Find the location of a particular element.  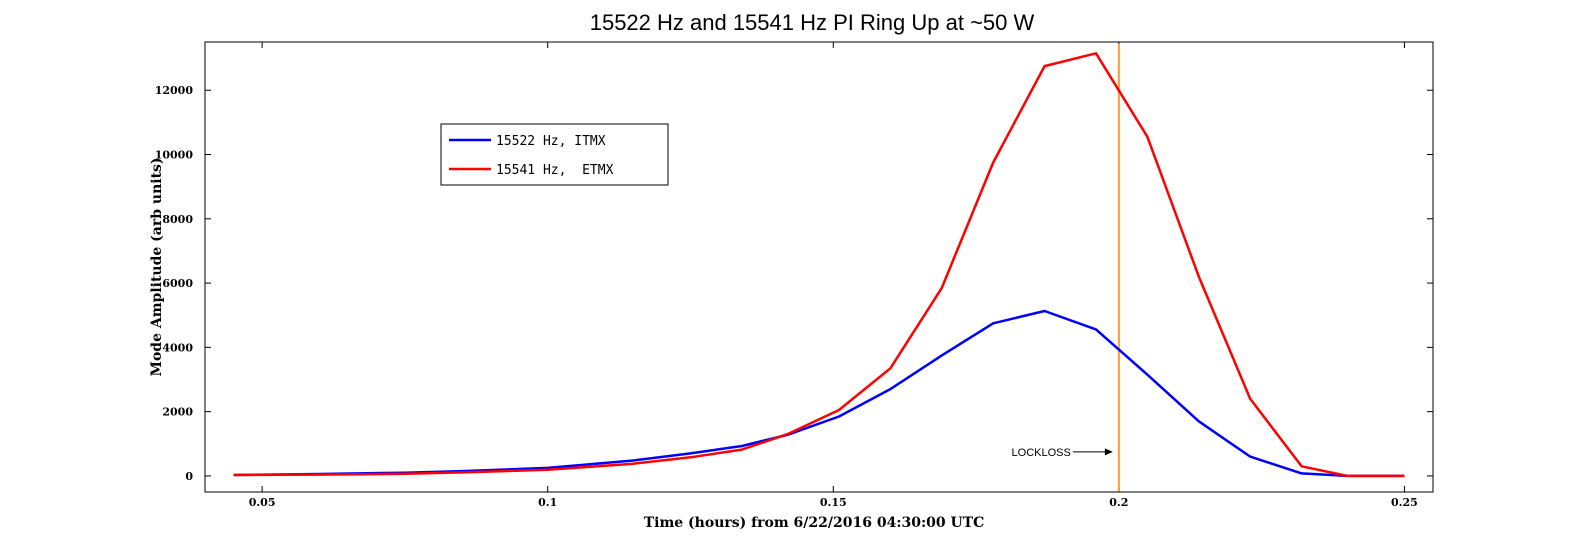

y-axis-label: Mode Amplitude (arb units) is located at coordinates (157, 266).